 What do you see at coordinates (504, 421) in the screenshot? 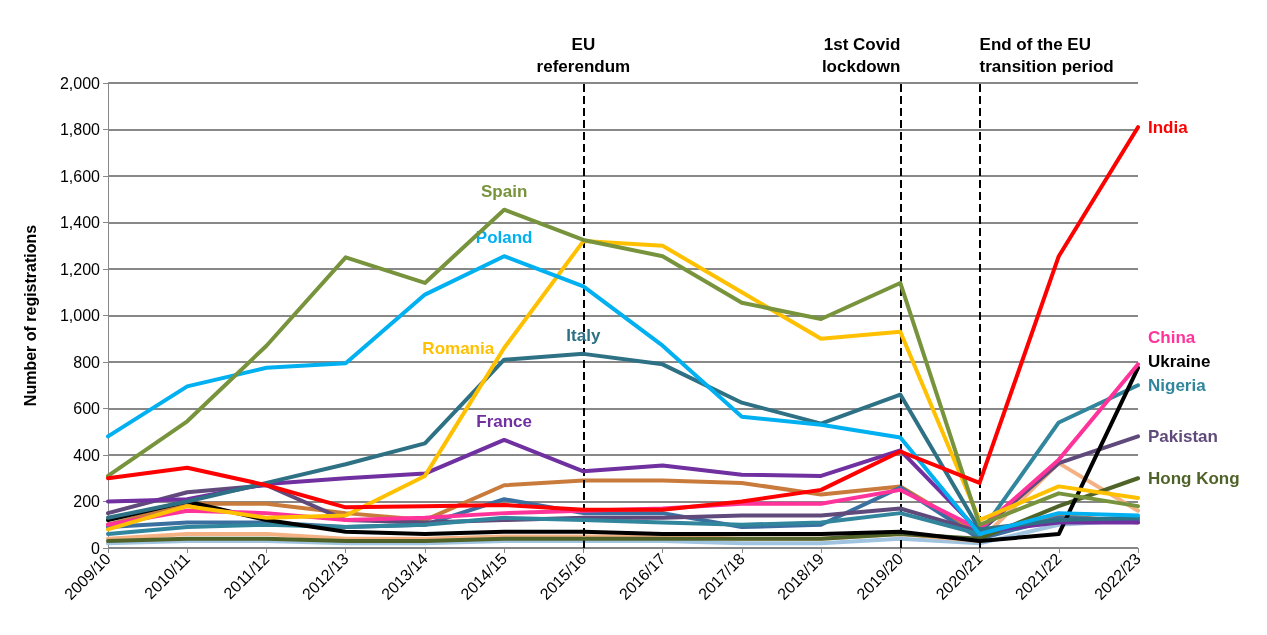
I see `series-label: France` at bounding box center [504, 421].